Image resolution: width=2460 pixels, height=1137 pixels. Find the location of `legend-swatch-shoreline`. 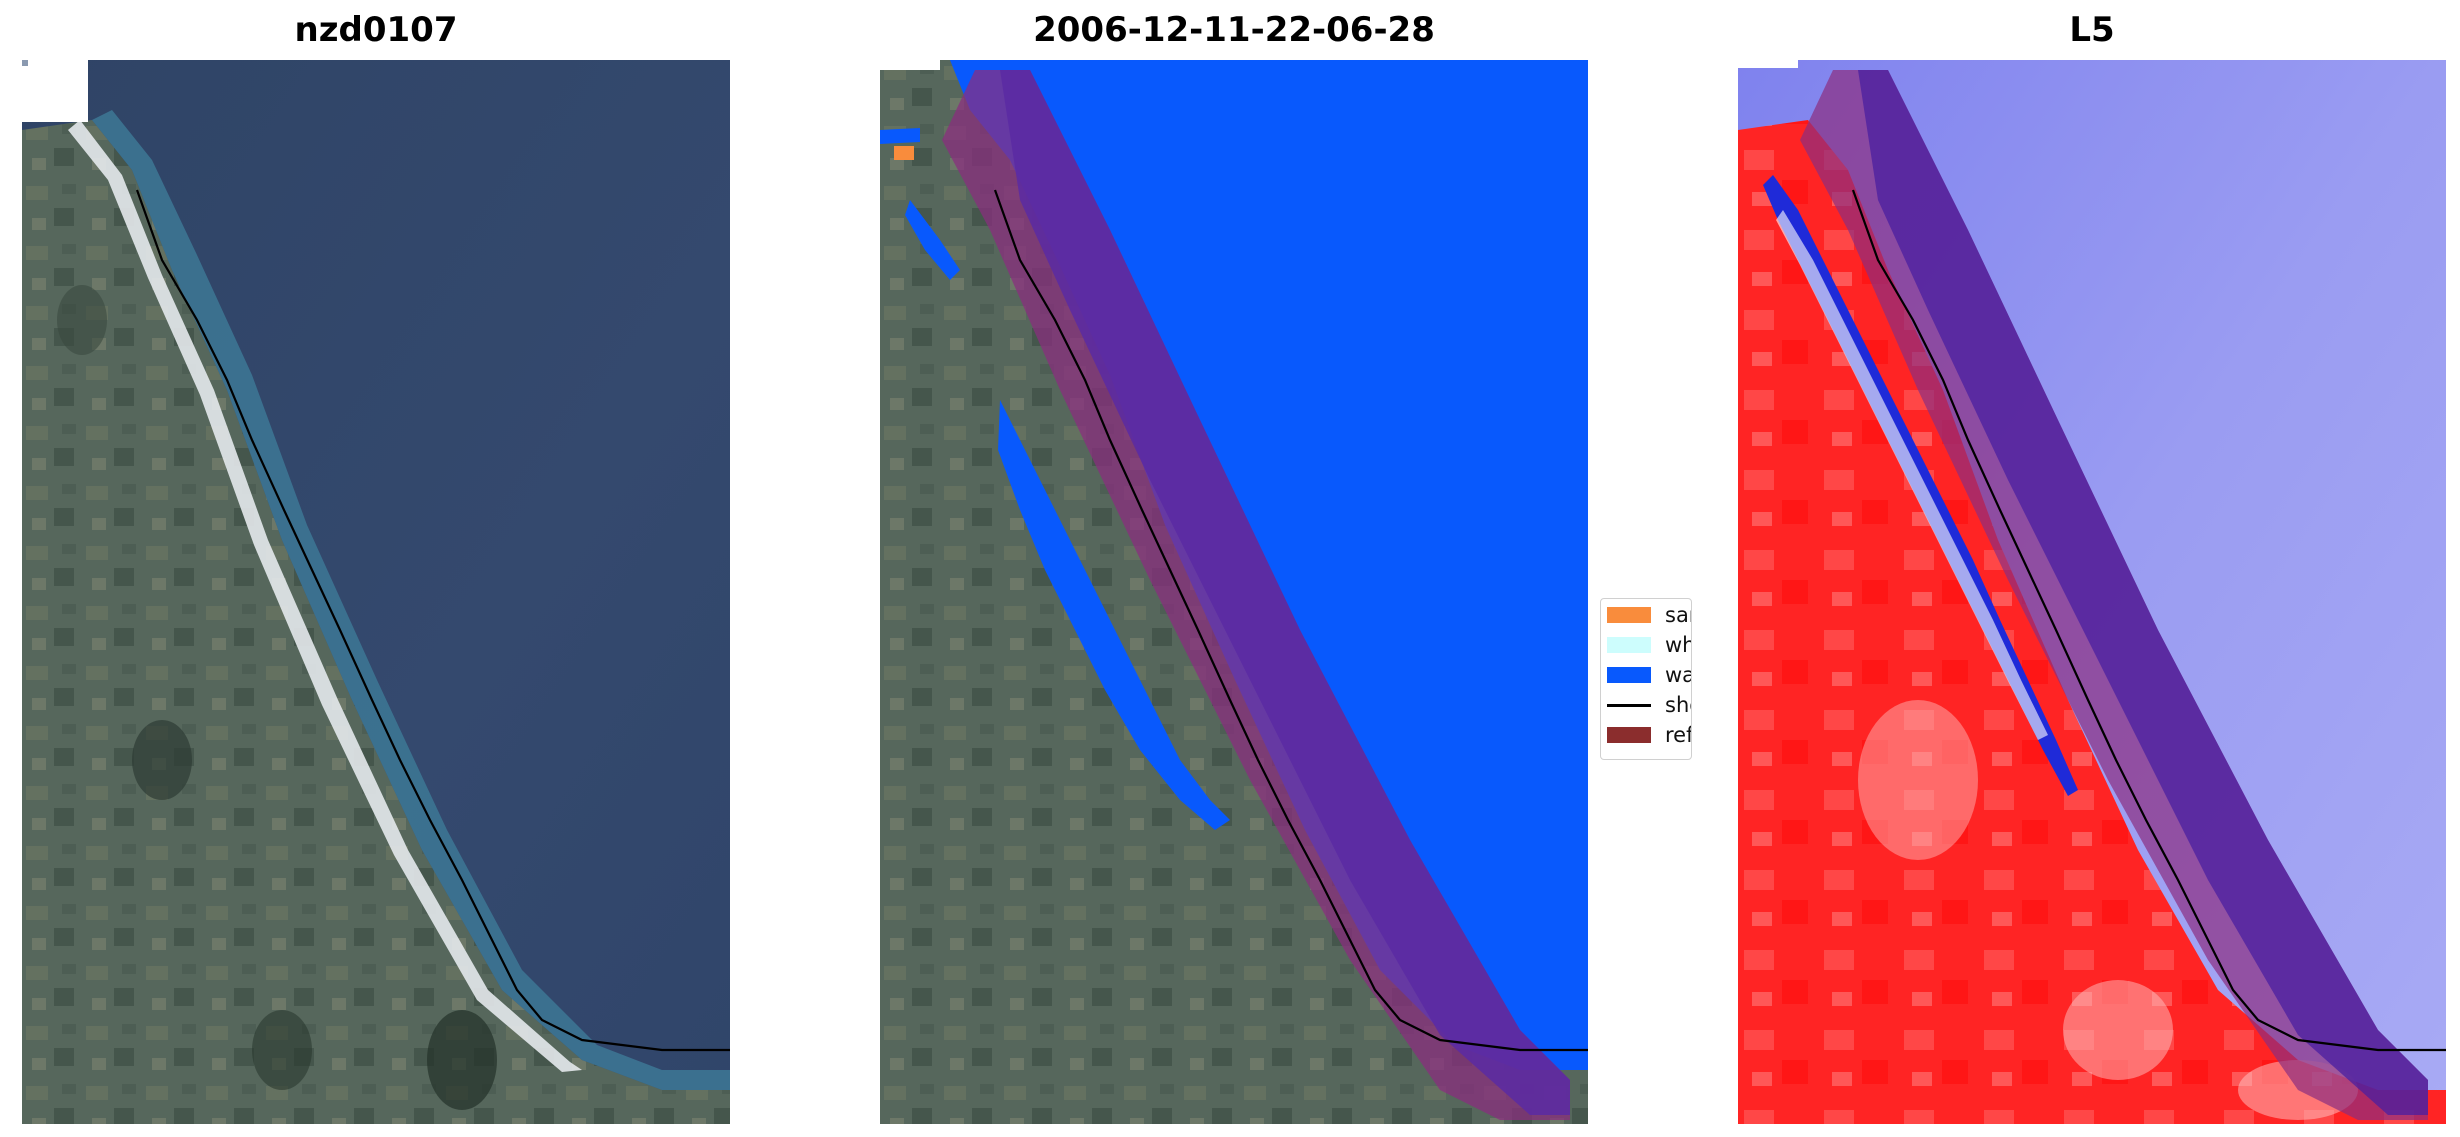

legend-swatch-shoreline is located at coordinates (1629, 705).